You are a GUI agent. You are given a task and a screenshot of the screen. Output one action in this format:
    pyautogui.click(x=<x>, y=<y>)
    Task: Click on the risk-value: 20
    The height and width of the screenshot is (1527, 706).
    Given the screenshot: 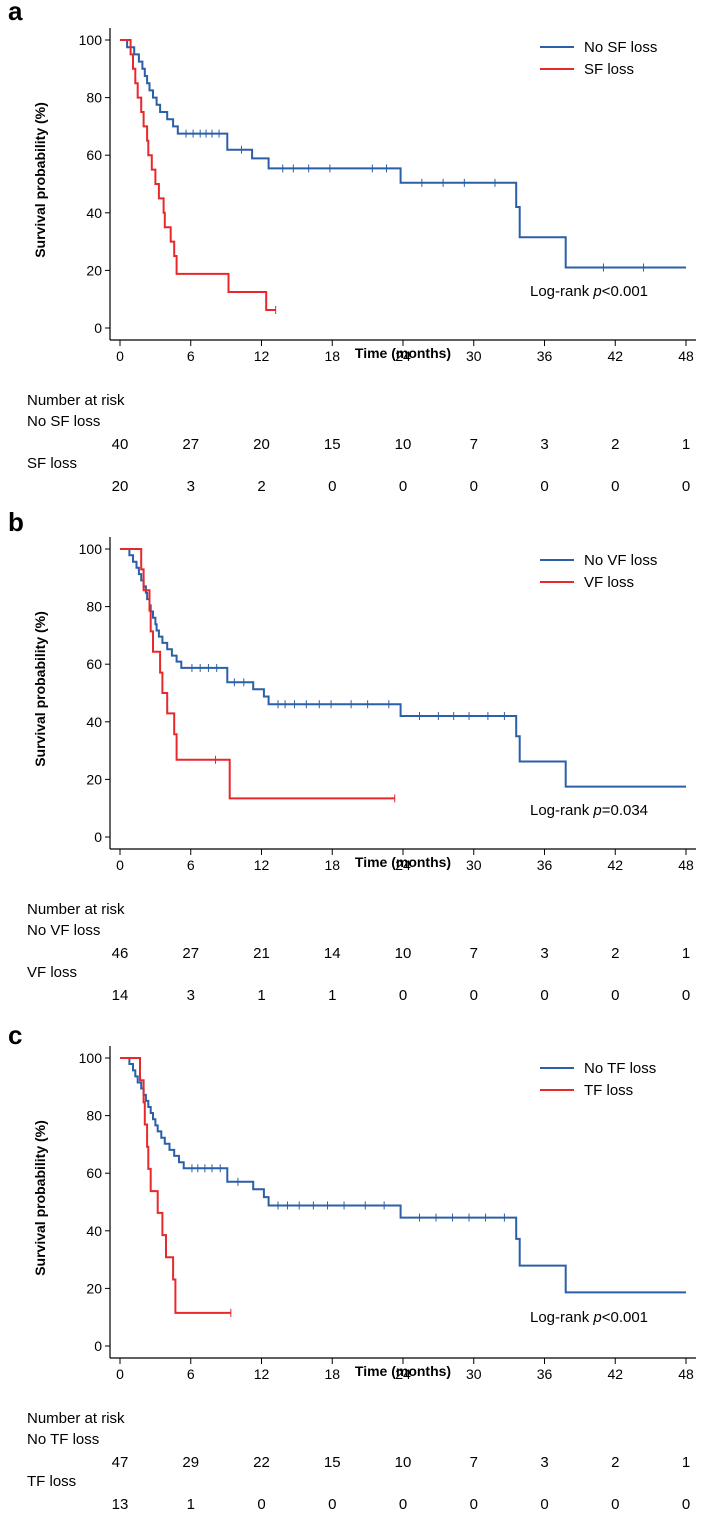 What is the action you would take?
    pyautogui.click(x=120, y=486)
    